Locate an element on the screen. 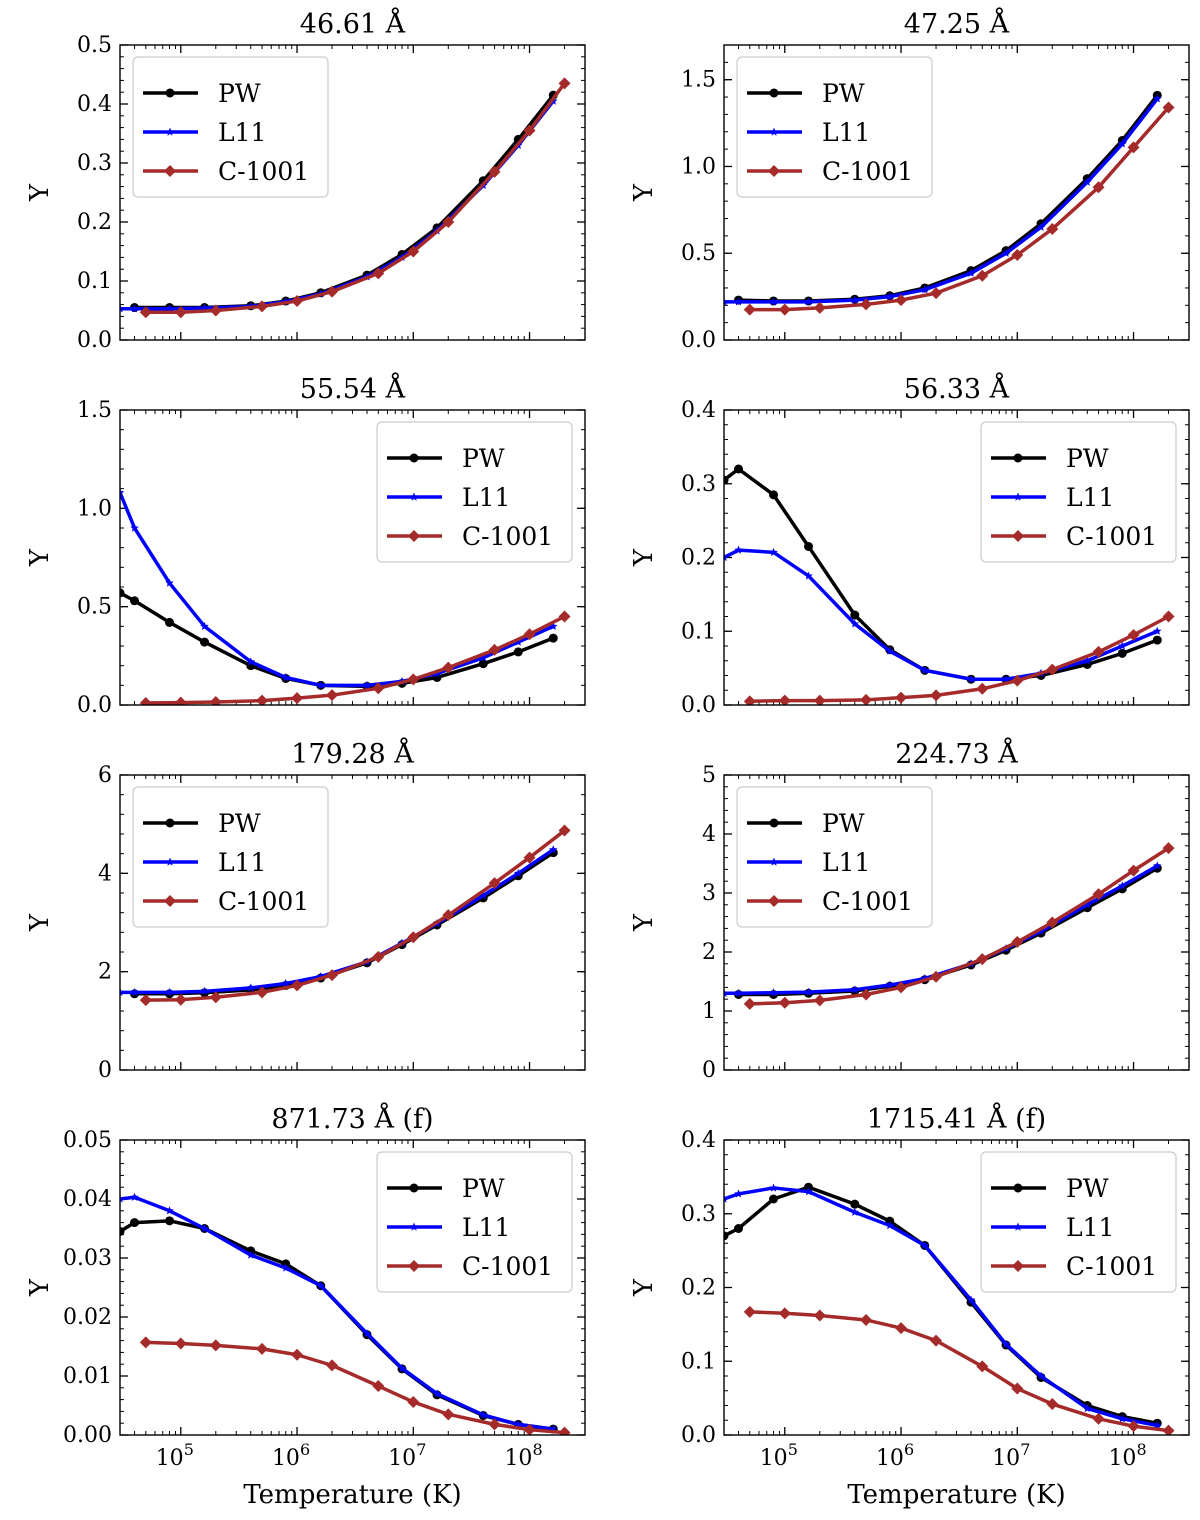  panel-8-legend-marker is located at coordinates (1018, 1226).